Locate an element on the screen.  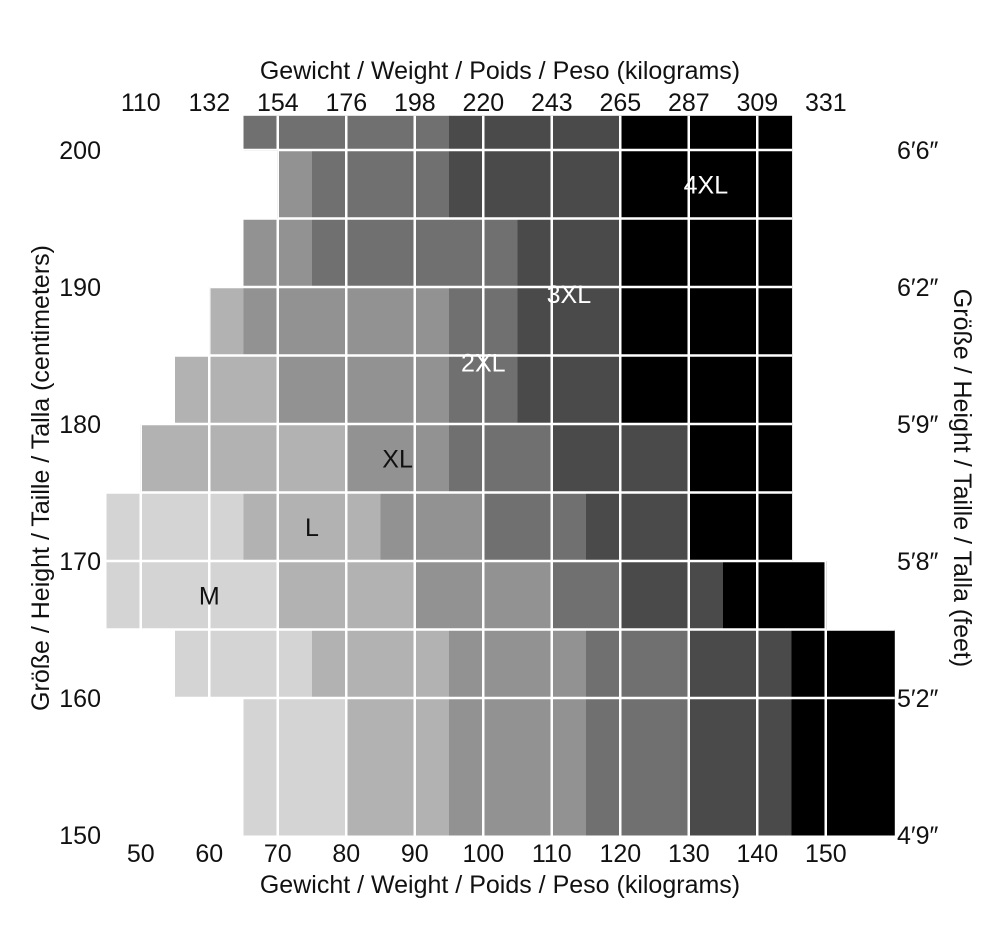
size-label-4xl: 4XL is located at coordinates (706, 185).